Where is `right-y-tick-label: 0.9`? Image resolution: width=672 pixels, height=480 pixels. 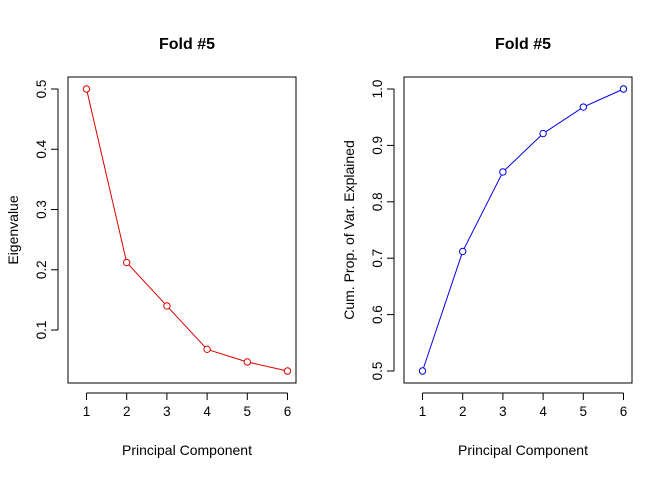
right-y-tick-label: 0.9 is located at coordinates (377, 145).